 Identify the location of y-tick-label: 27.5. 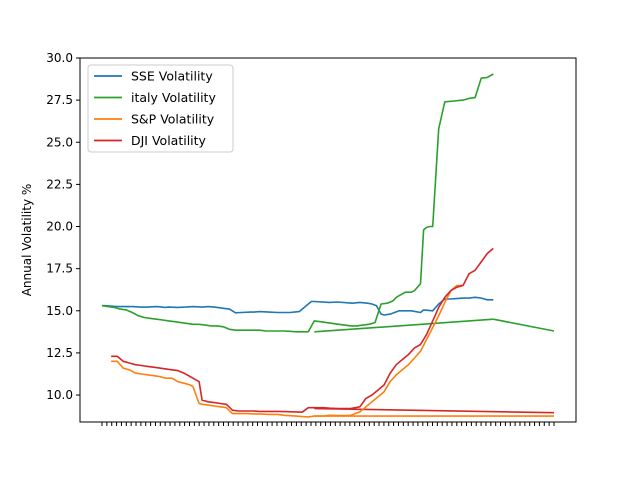
(59, 100).